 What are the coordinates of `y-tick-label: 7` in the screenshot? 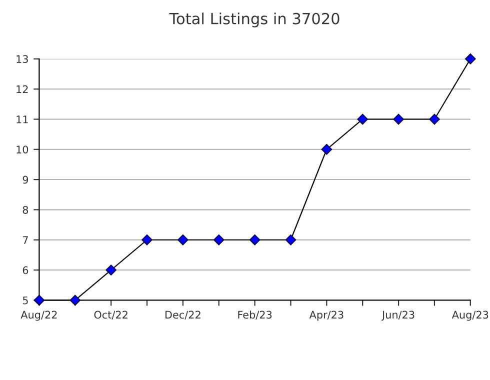 It's located at (25, 240).